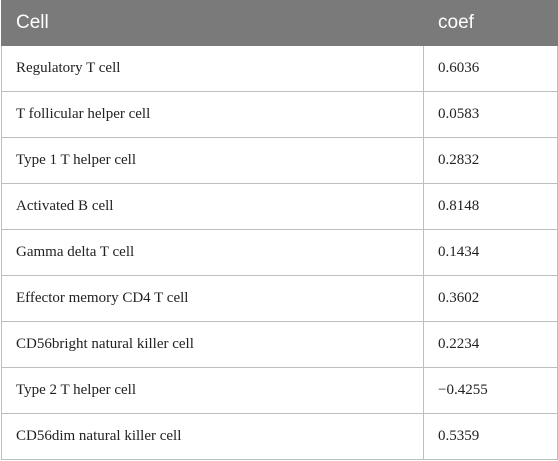 The image size is (558, 461). What do you see at coordinates (212, 68) in the screenshot?
I see `cell-name: Regulatory T cell` at bounding box center [212, 68].